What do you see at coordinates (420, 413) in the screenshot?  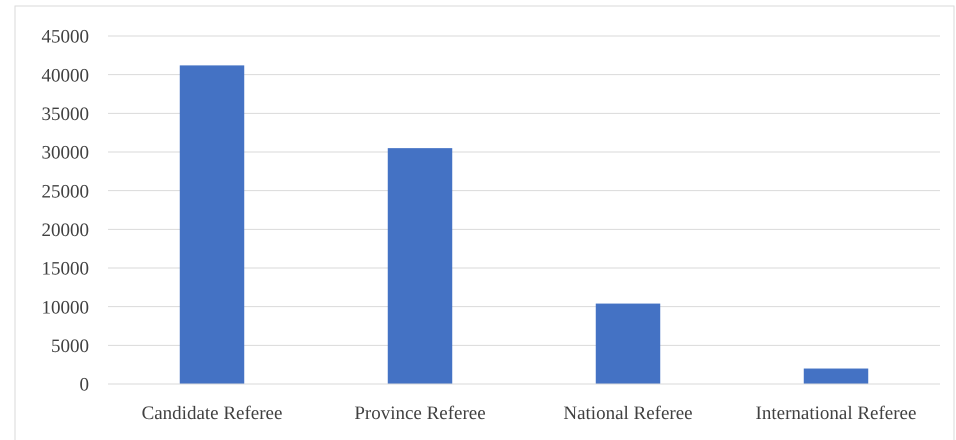 I see `x-tick-label: Province Referee` at bounding box center [420, 413].